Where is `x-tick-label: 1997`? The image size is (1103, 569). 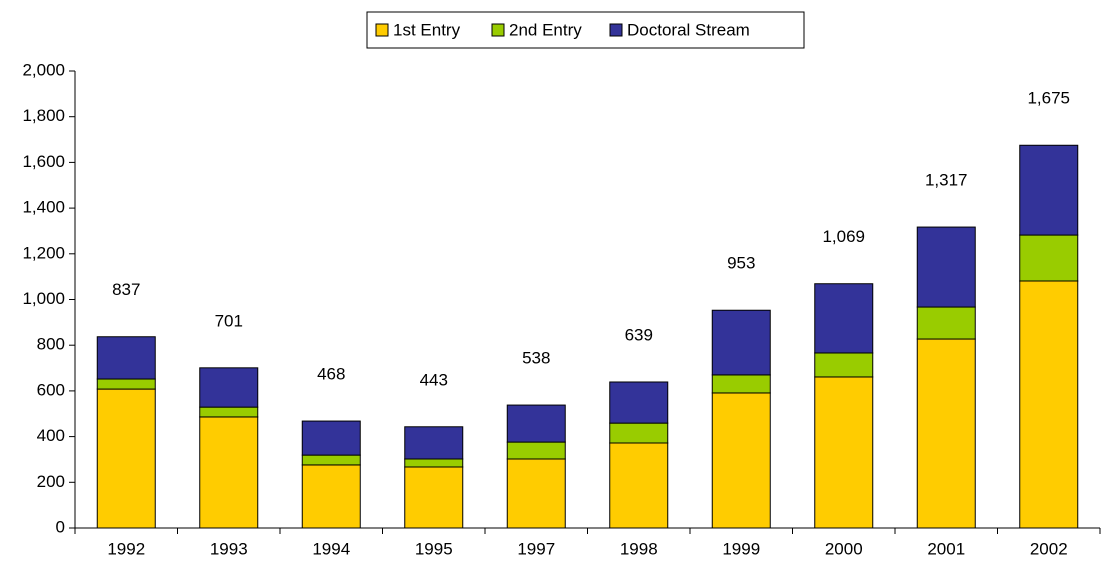
x-tick-label: 1997 is located at coordinates (536, 548).